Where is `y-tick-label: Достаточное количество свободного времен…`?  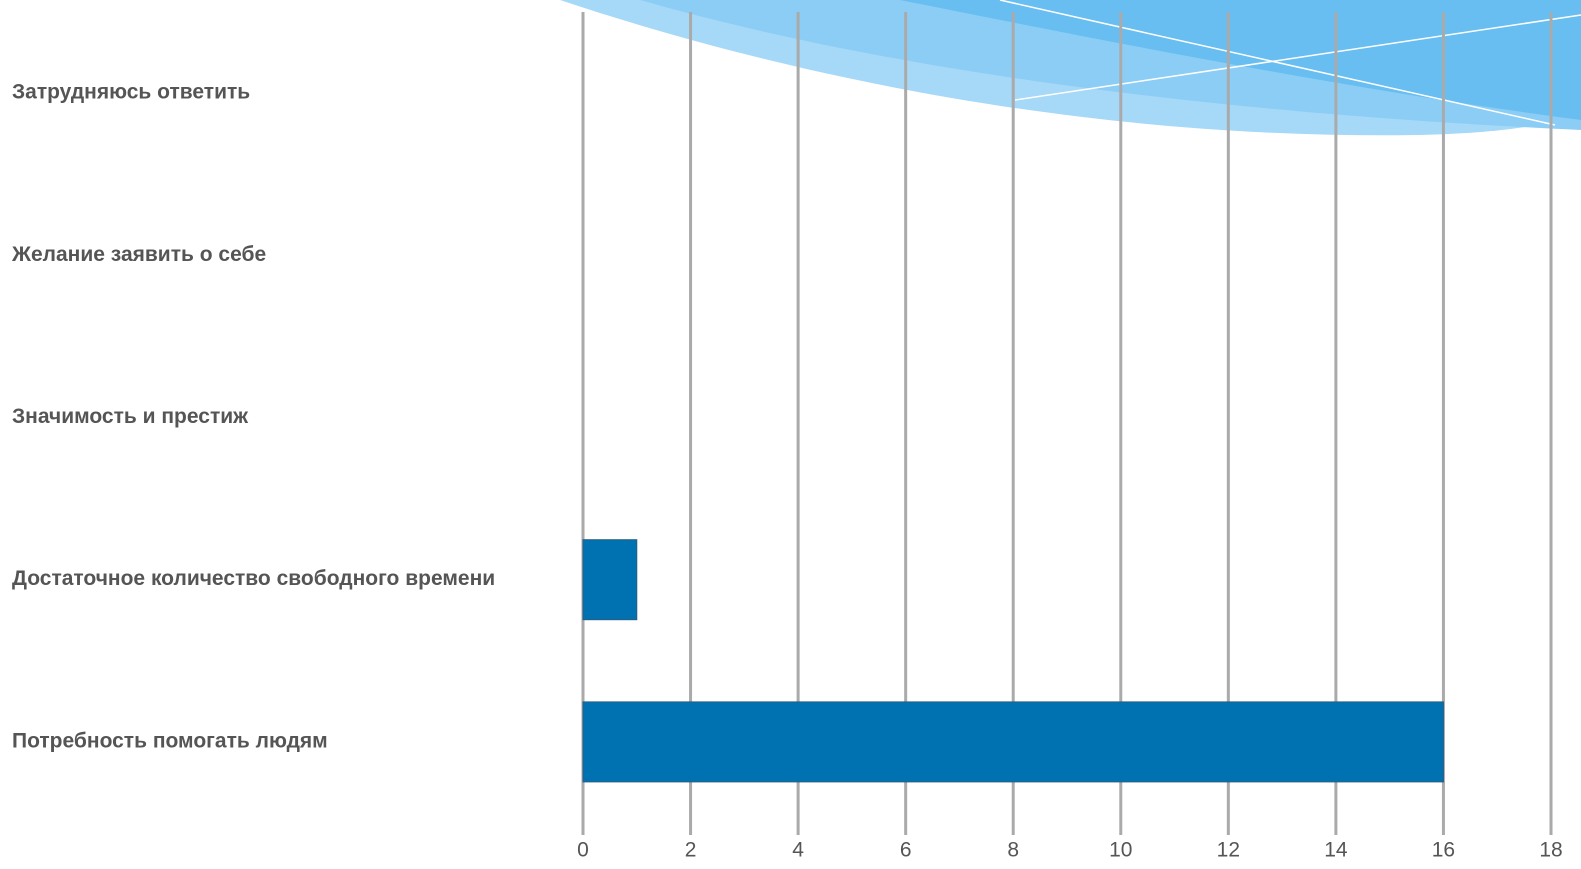 y-tick-label: Достаточное количество свободного времен… is located at coordinates (253, 578).